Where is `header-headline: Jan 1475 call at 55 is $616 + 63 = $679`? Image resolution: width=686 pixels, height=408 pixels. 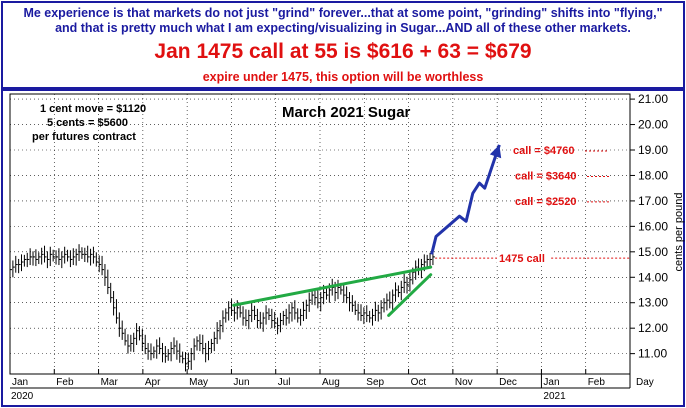
header-headline: Jan 1475 call at 55 is $616 + 63 = $679 is located at coordinates (343, 51).